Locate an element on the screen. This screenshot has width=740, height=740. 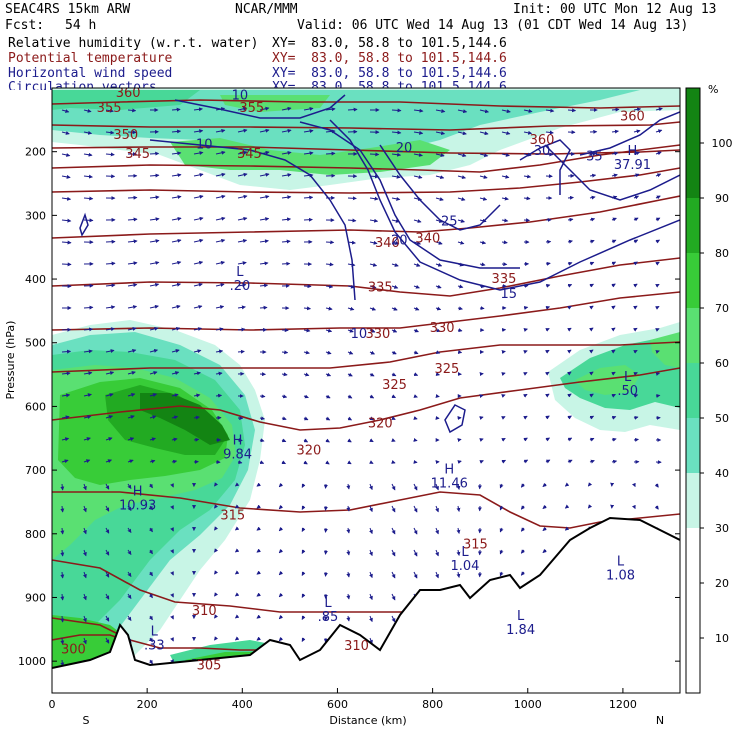
rh-region-upper-top is located at coordinates (126, 100).